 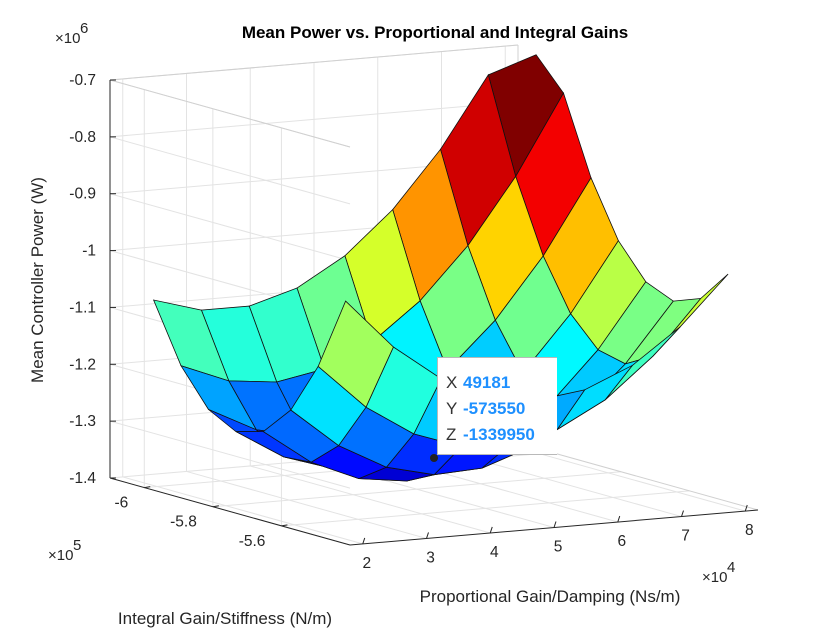 What do you see at coordinates (82, 478) in the screenshot?
I see `z-tick-label: -1.4` at bounding box center [82, 478].